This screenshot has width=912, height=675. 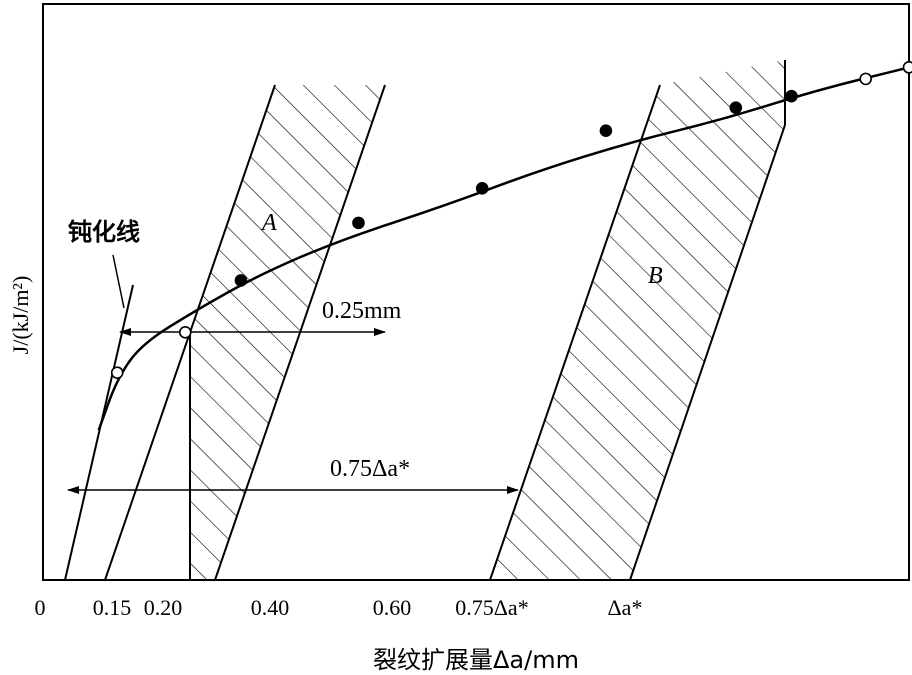 What do you see at coordinates (392, 607) in the screenshot?
I see `x-tick-label: 0.60` at bounding box center [392, 607].